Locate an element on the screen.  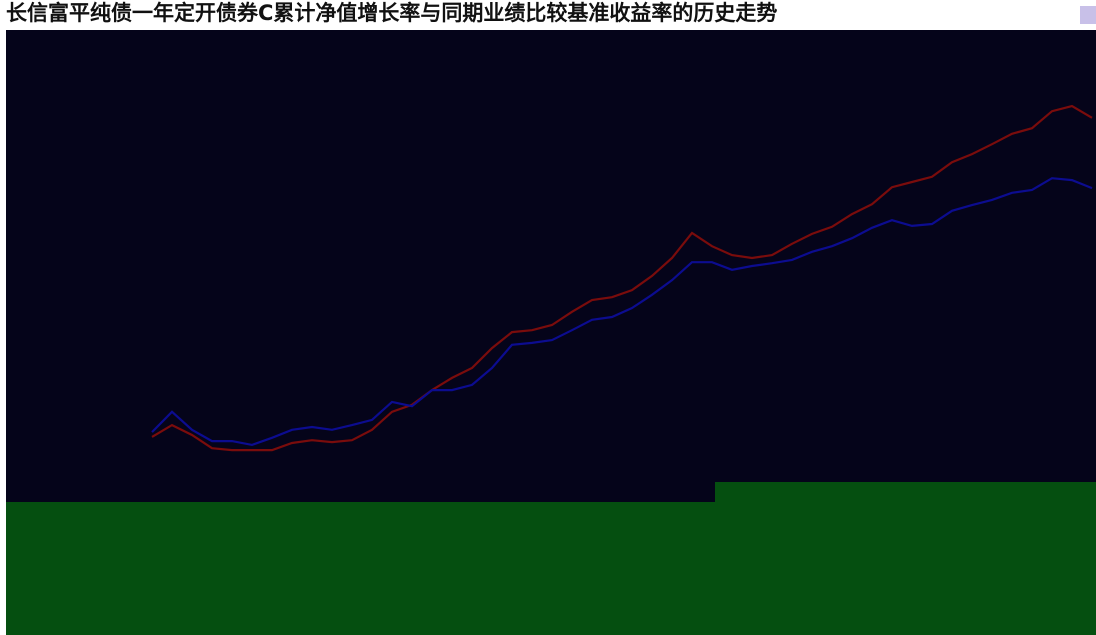
corner-block is located at coordinates (1088, 15).